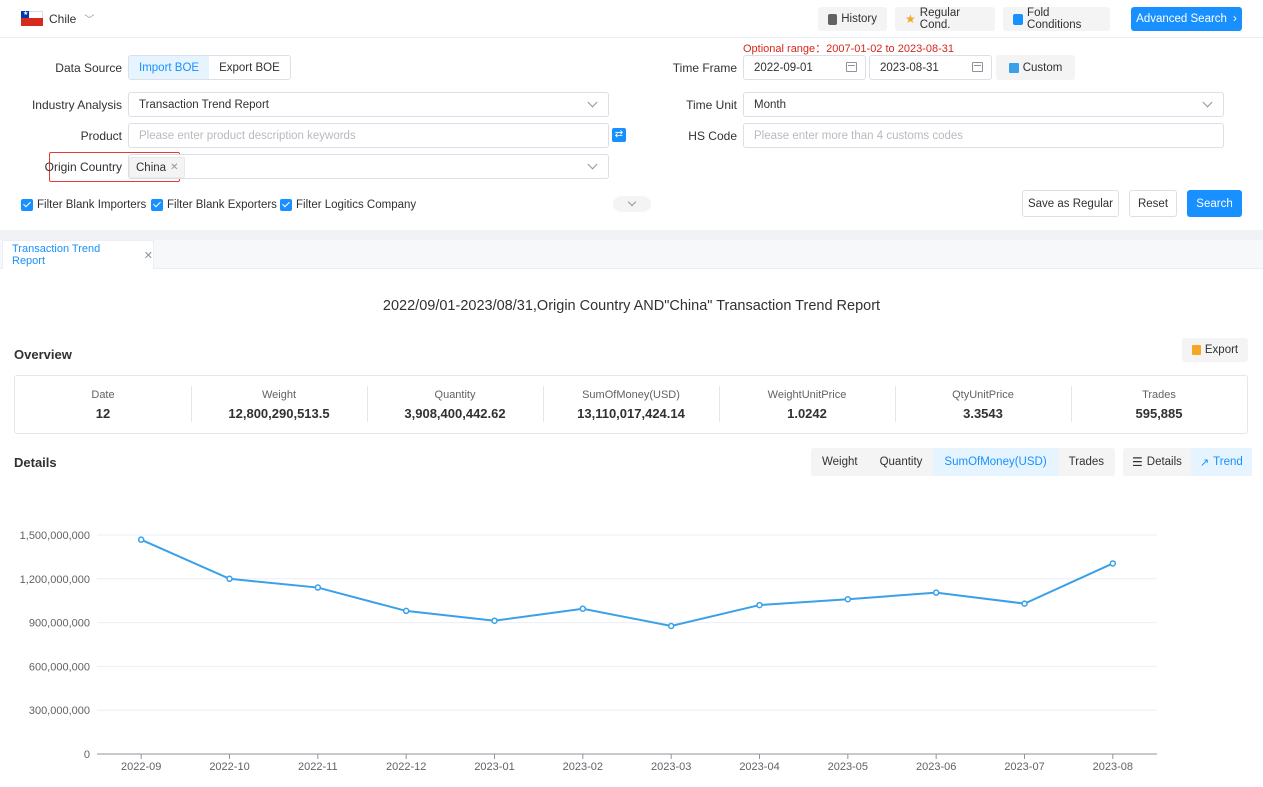 The image size is (1263, 787). Describe the element at coordinates (55, 580) in the screenshot. I see `y-tick-label: 1,200,000,000` at that location.